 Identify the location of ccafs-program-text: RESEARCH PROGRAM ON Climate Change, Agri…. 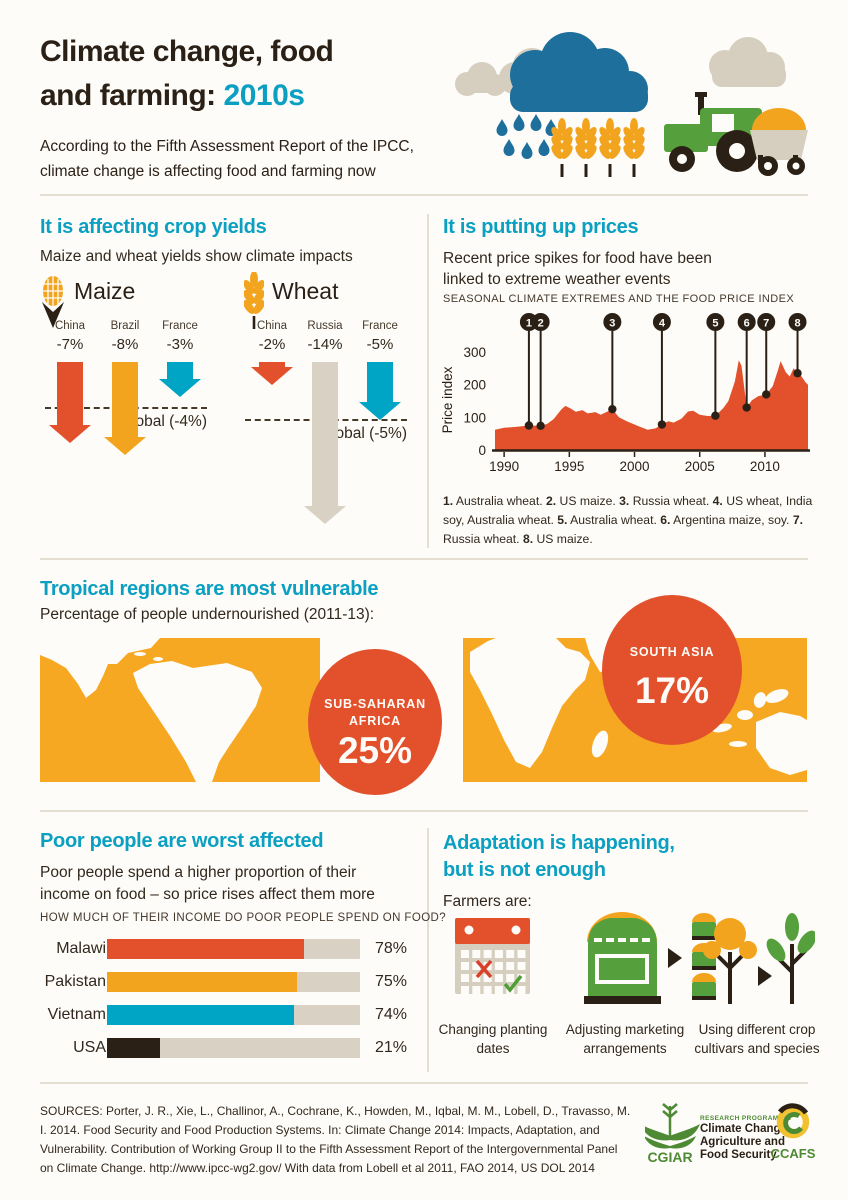
(745, 1138).